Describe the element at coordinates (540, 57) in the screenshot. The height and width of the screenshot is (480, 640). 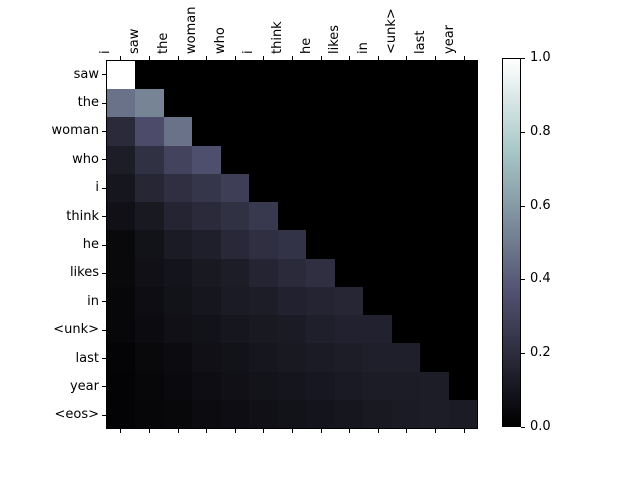
I see `colorbar-tick-label: 1.0` at that location.